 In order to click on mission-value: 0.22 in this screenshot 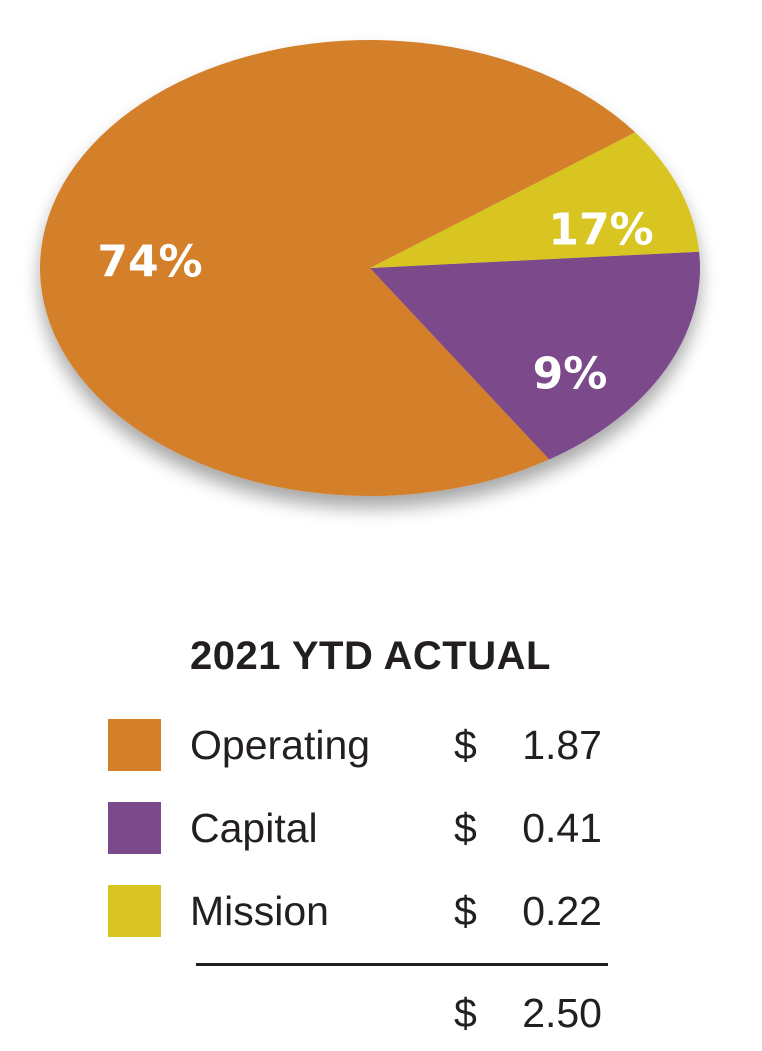, I will do `click(562, 911)`.